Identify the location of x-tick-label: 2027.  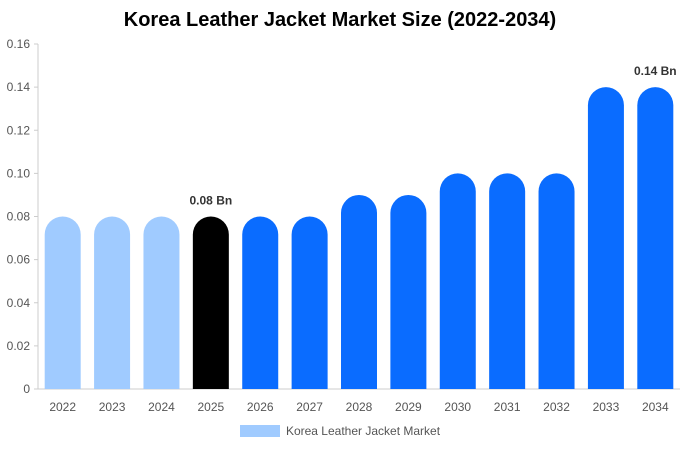
(309, 407).